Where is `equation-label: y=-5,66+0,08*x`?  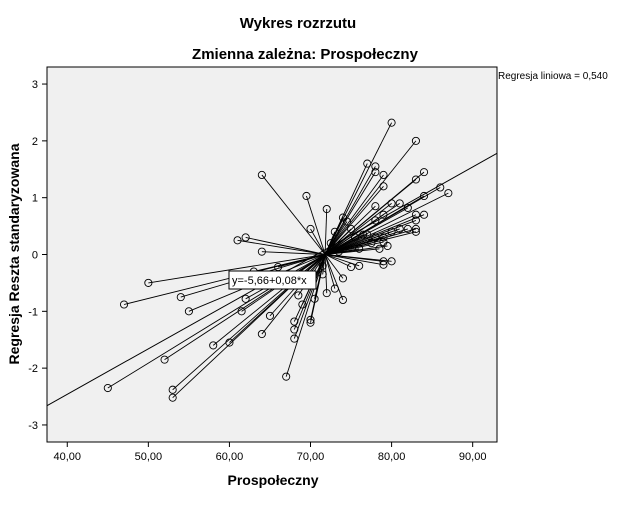 equation-label: y=-5,66+0,08*x is located at coordinates (272, 280).